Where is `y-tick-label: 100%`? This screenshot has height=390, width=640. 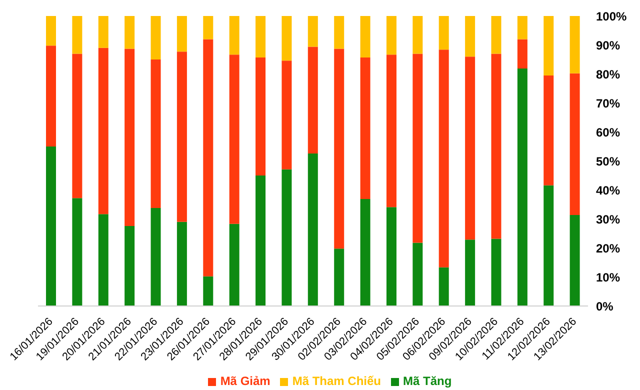
y-tick-label: 100% is located at coordinates (612, 16).